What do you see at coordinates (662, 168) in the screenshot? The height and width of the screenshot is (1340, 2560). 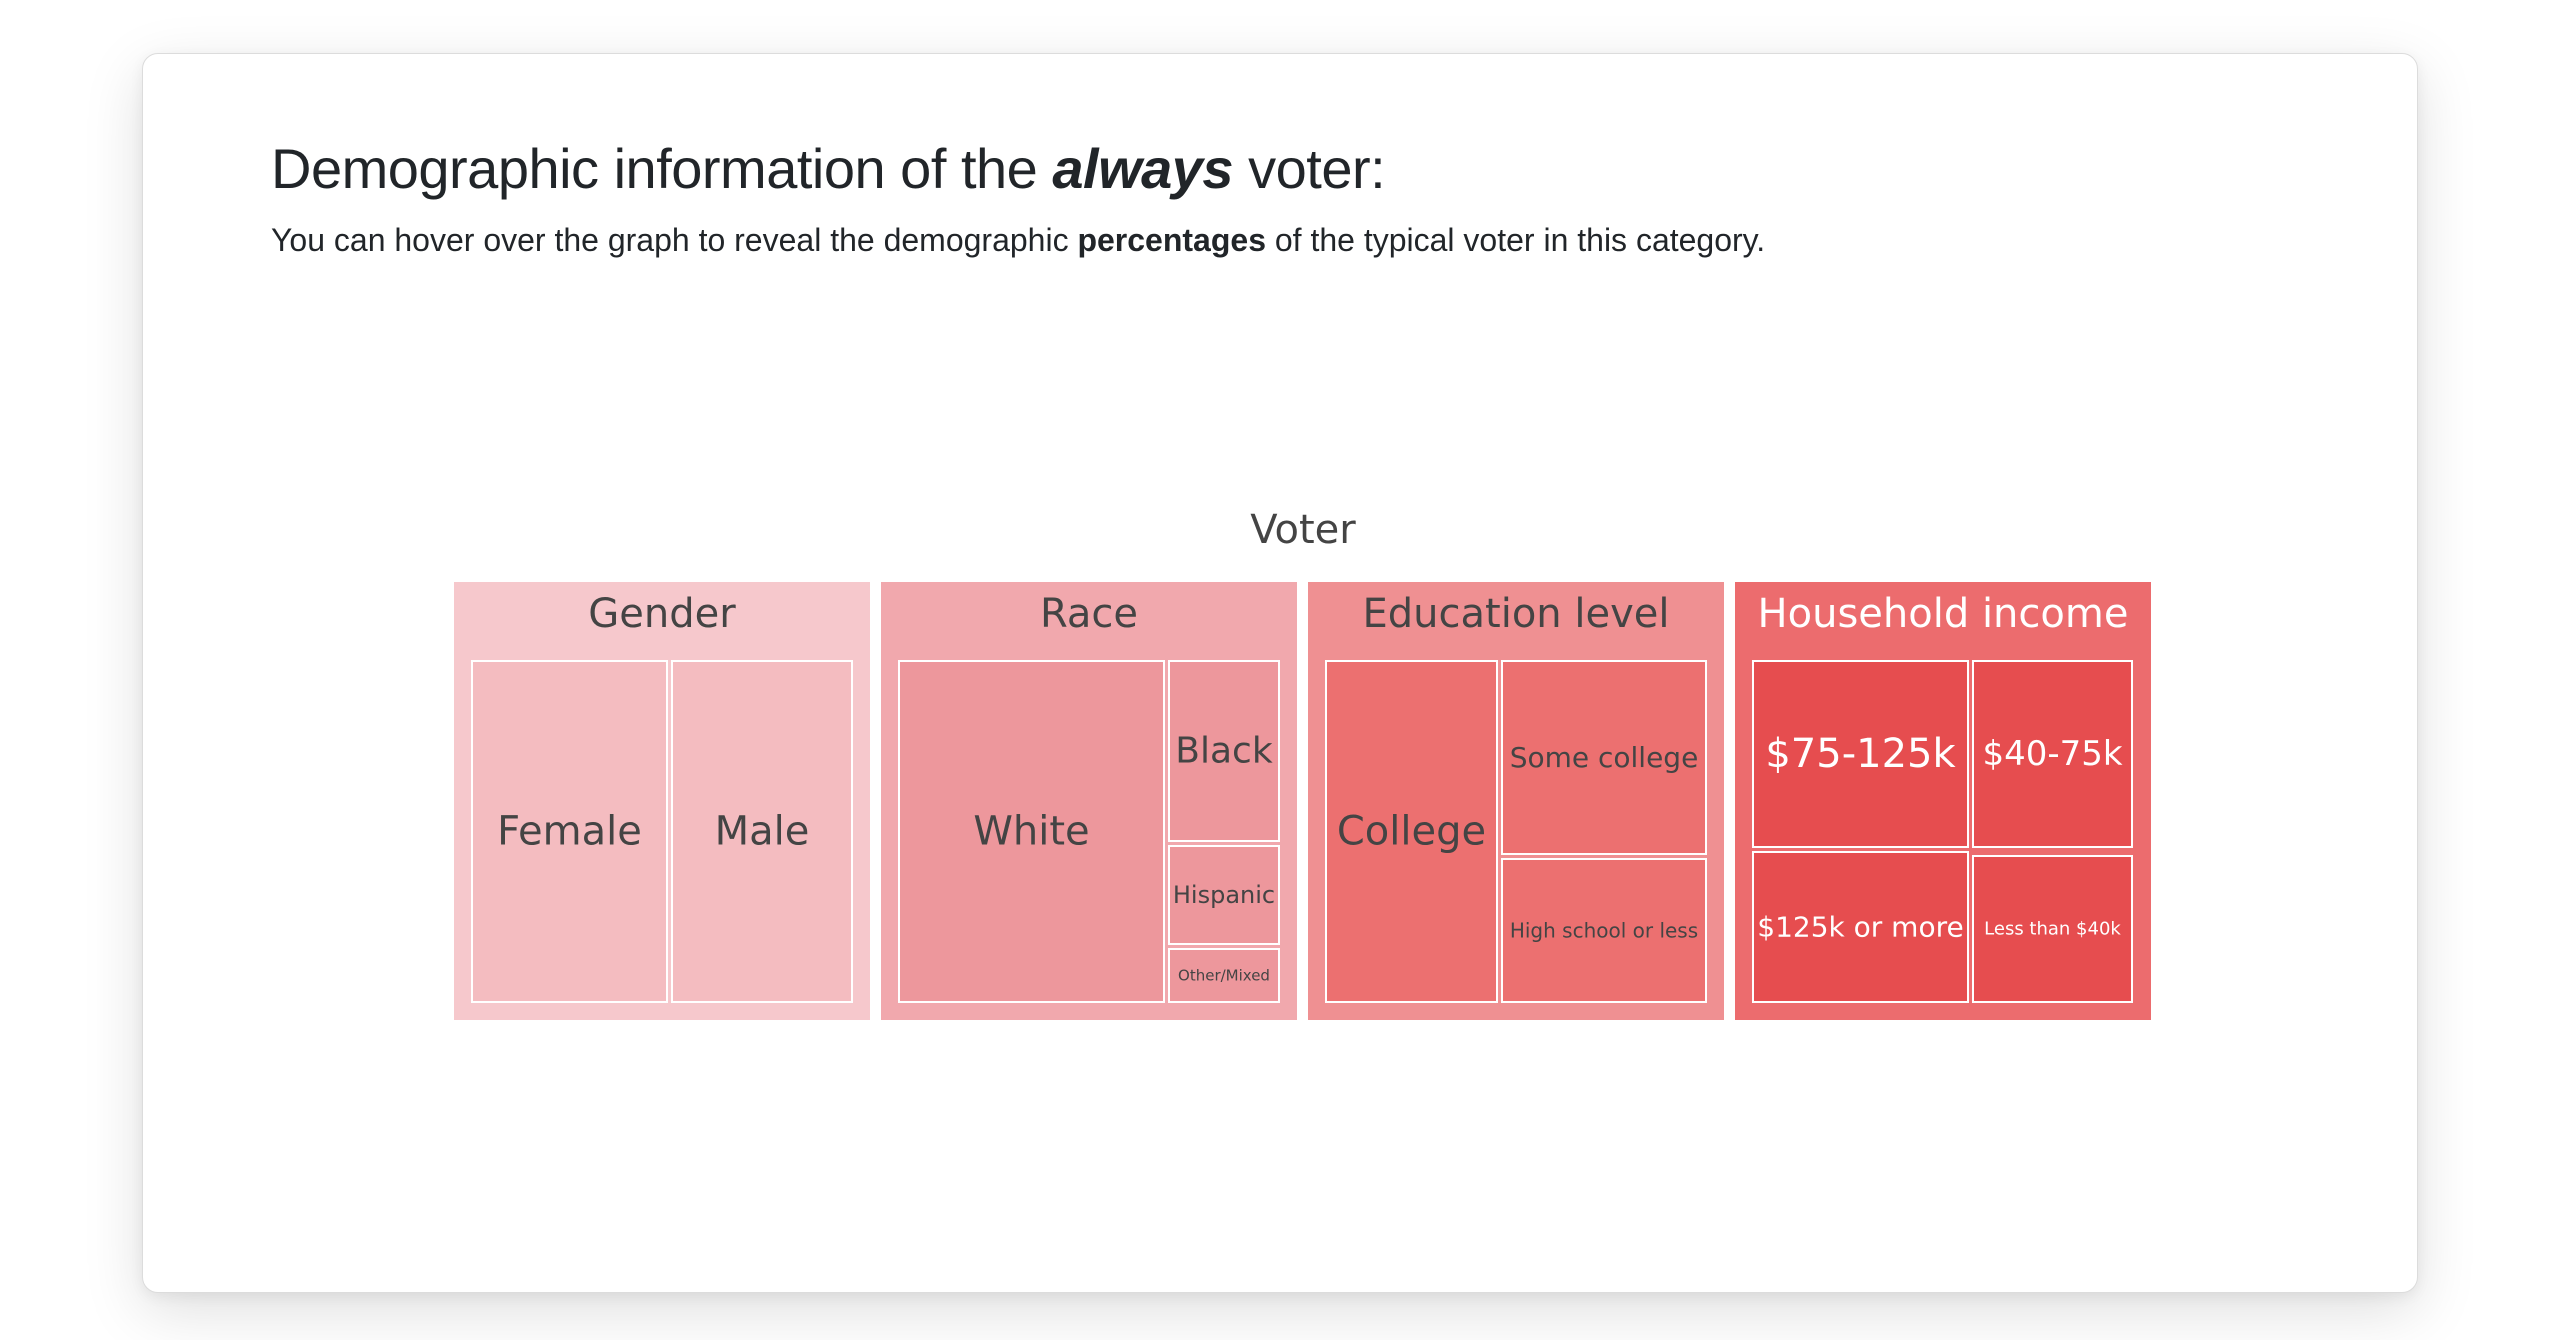 I see `title-prefix: Demographic information of the` at bounding box center [662, 168].